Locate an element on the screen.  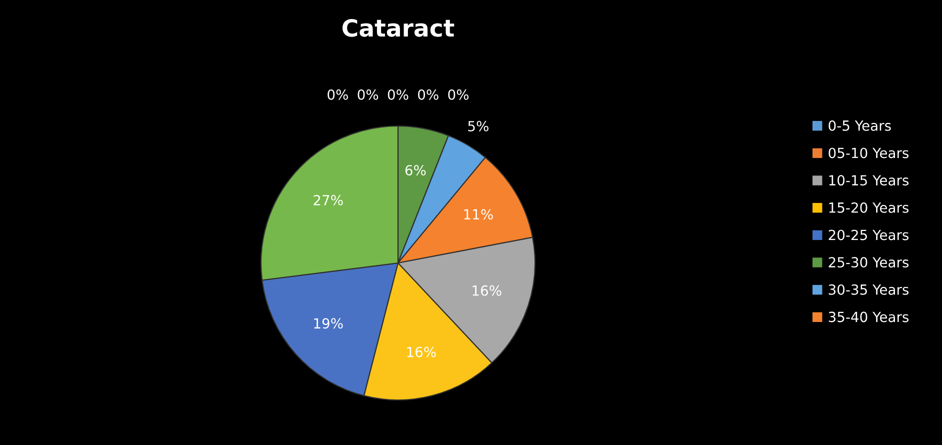
legend-label: 35-40 Years is located at coordinates (868, 317).